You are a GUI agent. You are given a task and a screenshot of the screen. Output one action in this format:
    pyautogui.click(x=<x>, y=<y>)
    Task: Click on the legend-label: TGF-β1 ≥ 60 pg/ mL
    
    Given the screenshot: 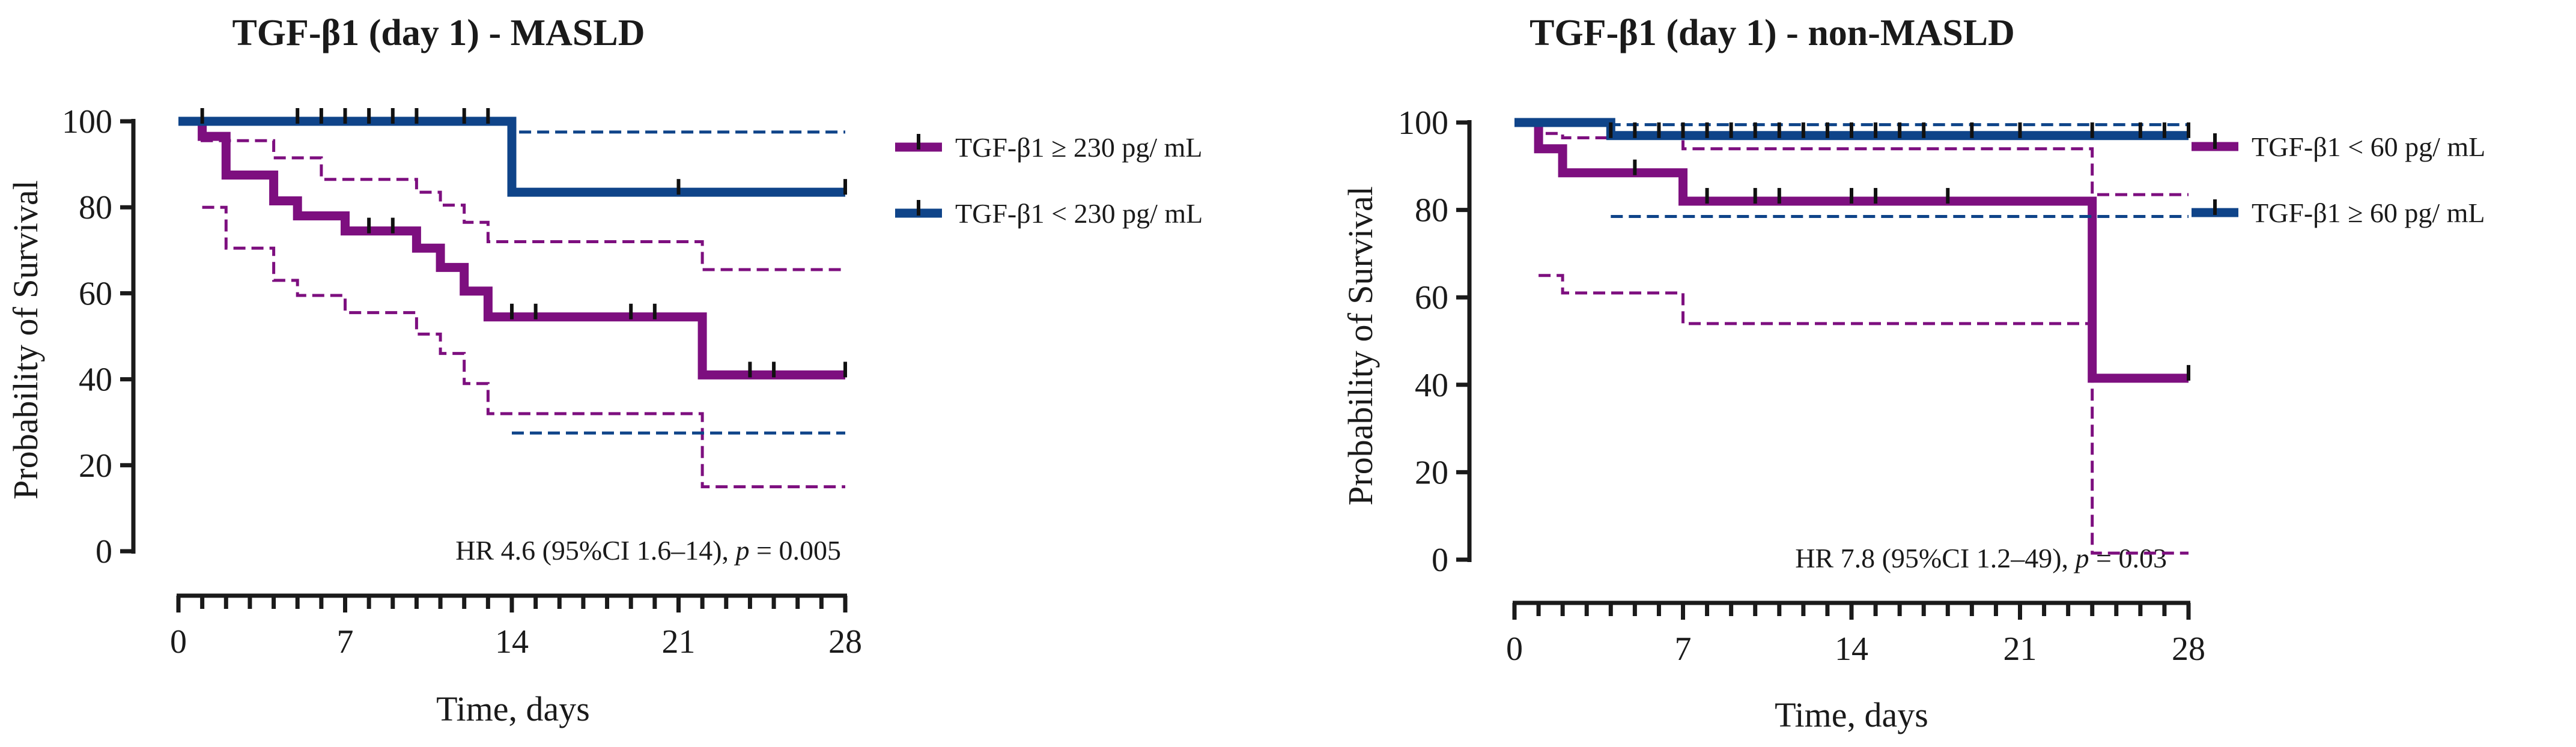 What is the action you would take?
    pyautogui.click(x=2368, y=213)
    